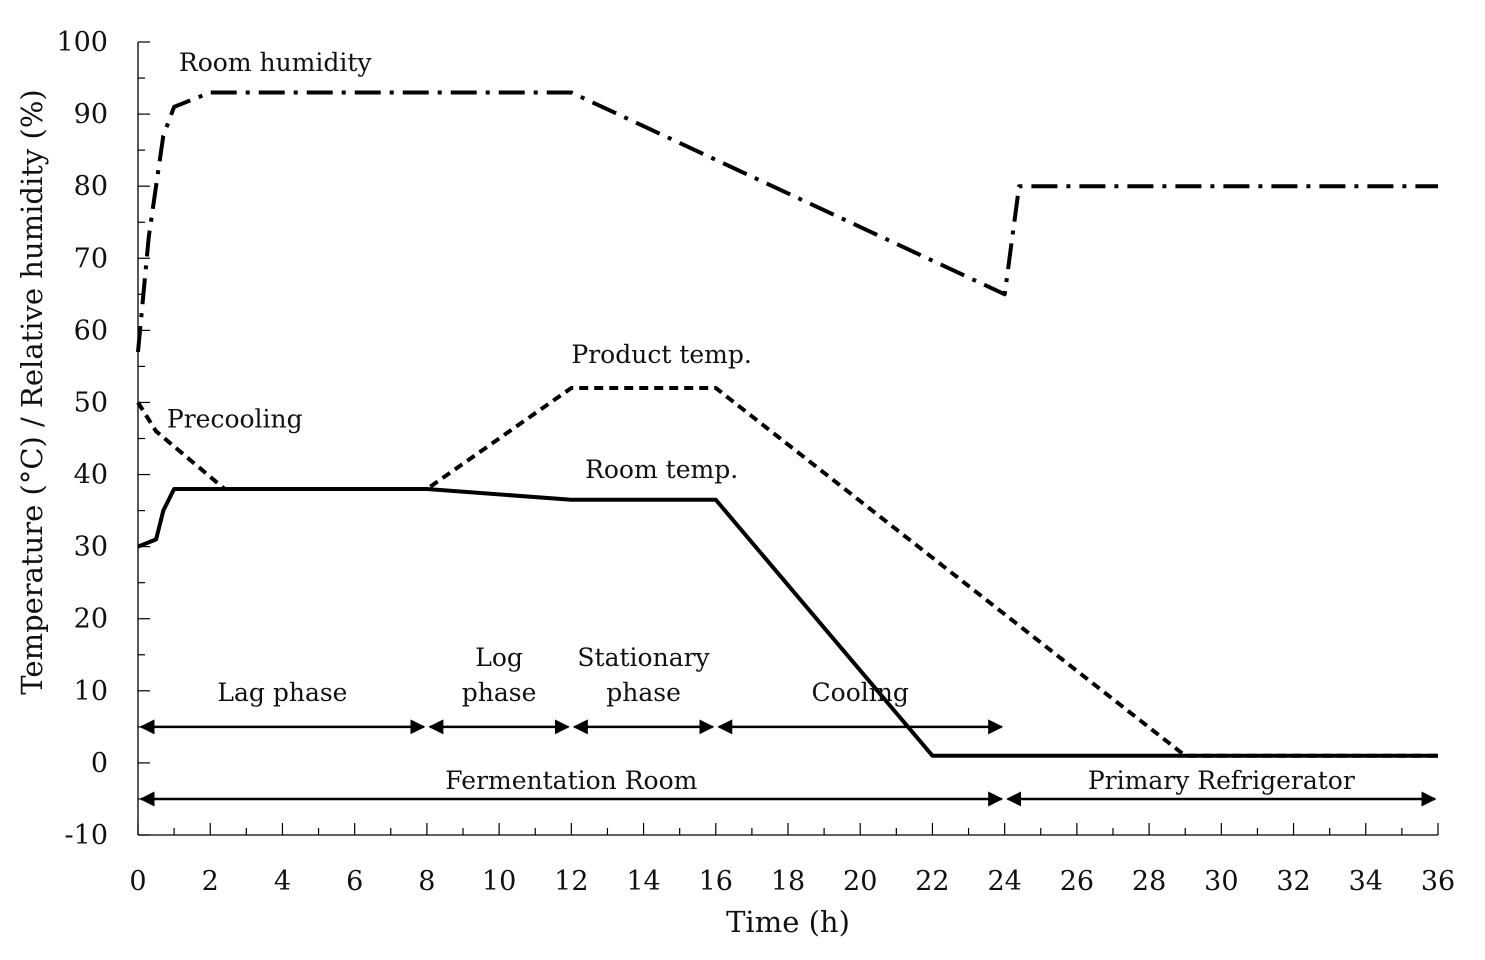 The width and height of the screenshot is (1485, 960). I want to click on phase-label: Cooling, so click(860, 692).